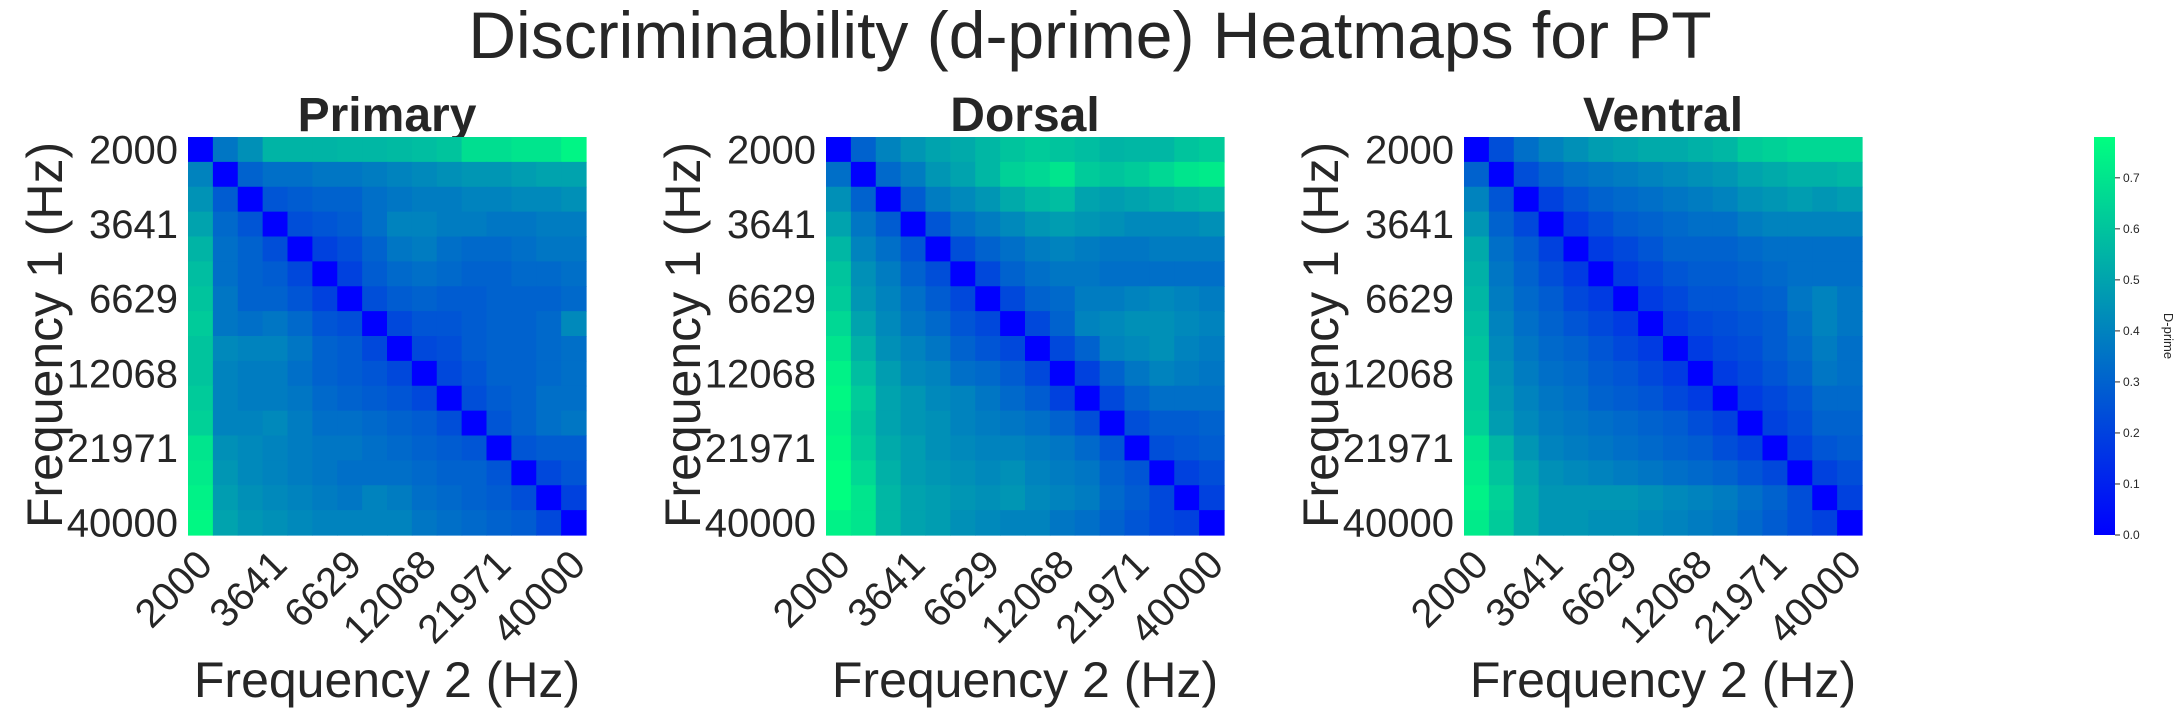 This screenshot has width=2181, height=717. I want to click on y-tick-label: 2000, so click(771, 150).